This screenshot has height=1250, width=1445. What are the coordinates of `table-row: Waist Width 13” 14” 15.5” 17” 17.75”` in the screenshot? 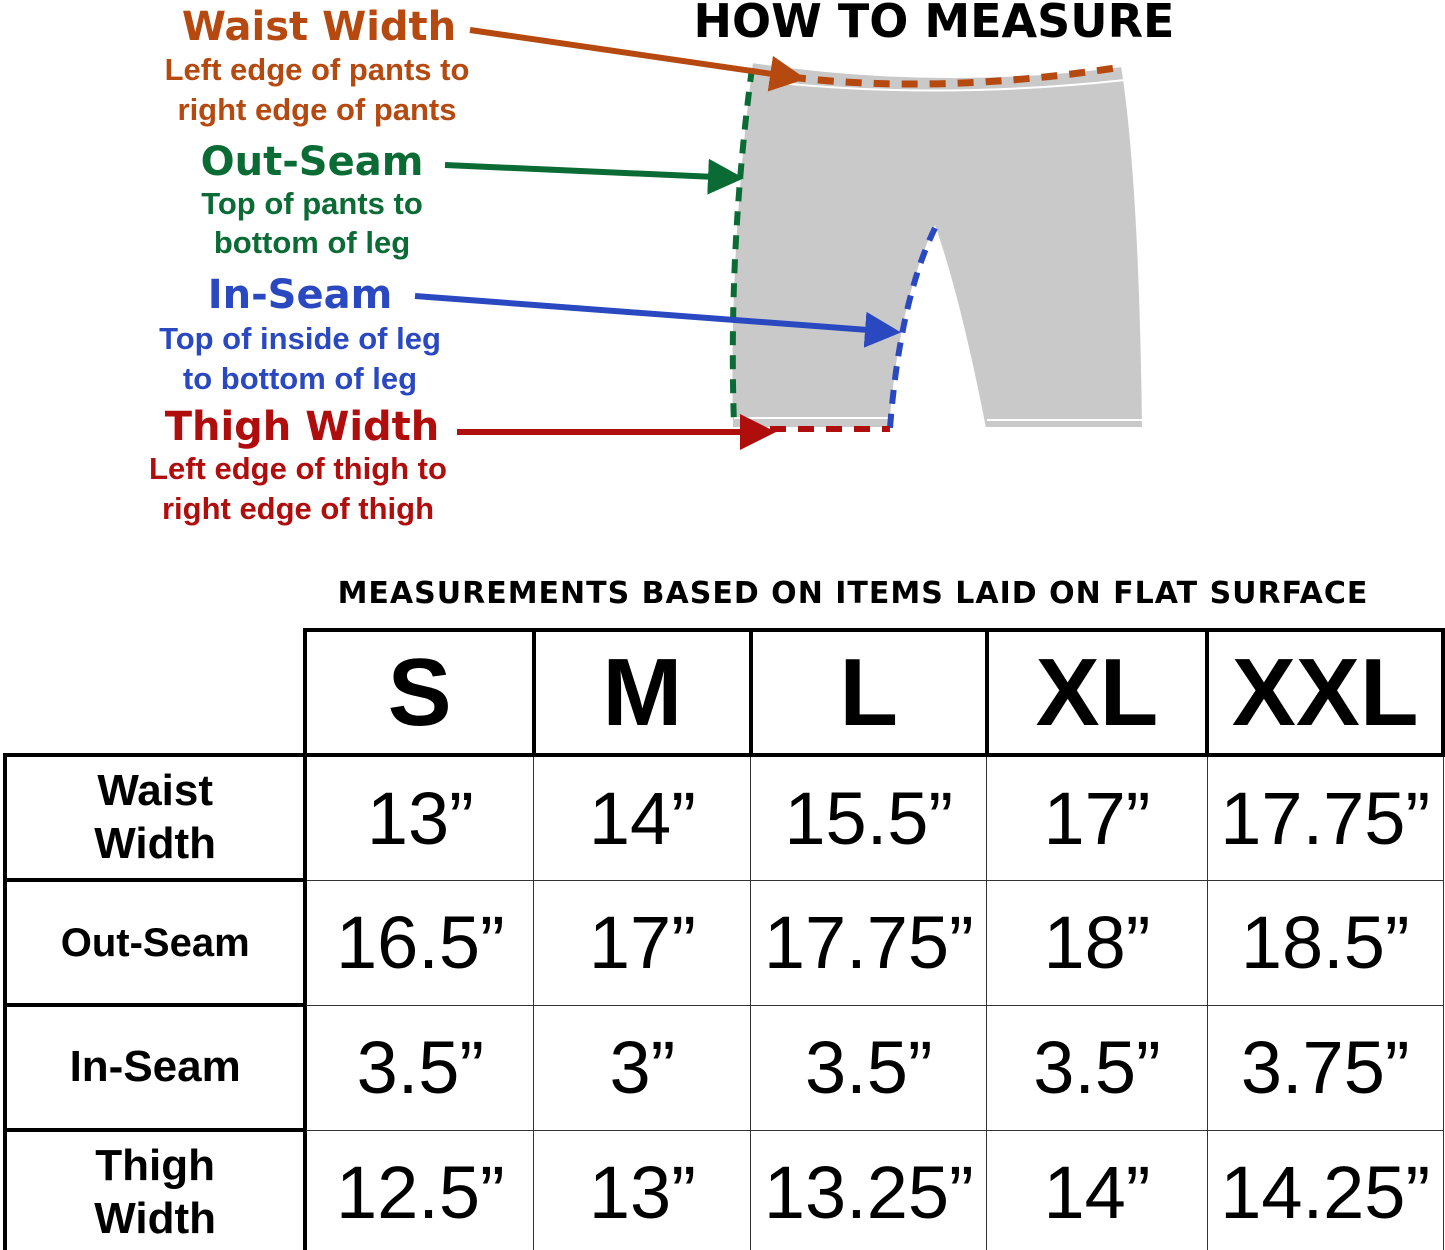 It's located at (723, 817).